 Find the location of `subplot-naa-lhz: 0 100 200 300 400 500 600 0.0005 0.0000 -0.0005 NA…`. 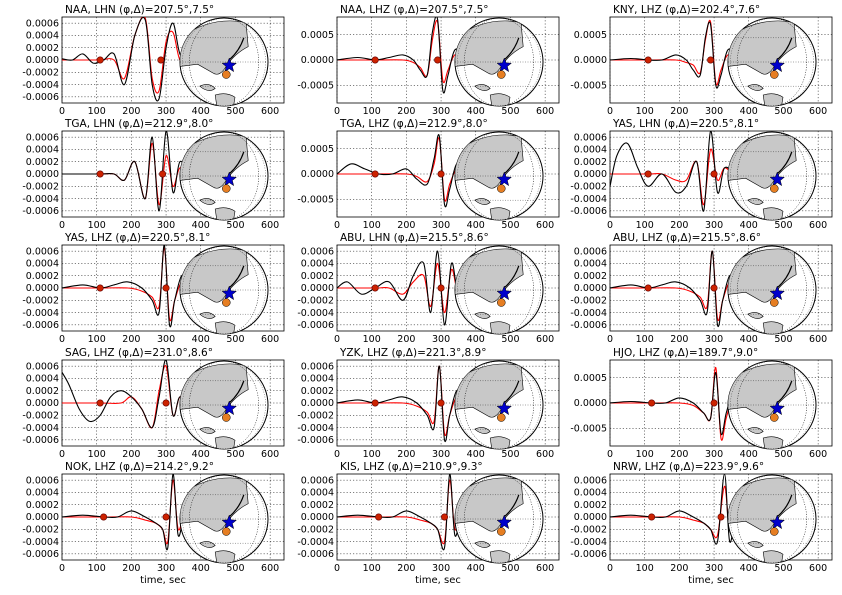

subplot-naa-lhz: 0 100 200 300 400 500 600 0.0005 0.0000 -0.0005 NA… is located at coordinates (428, 60).